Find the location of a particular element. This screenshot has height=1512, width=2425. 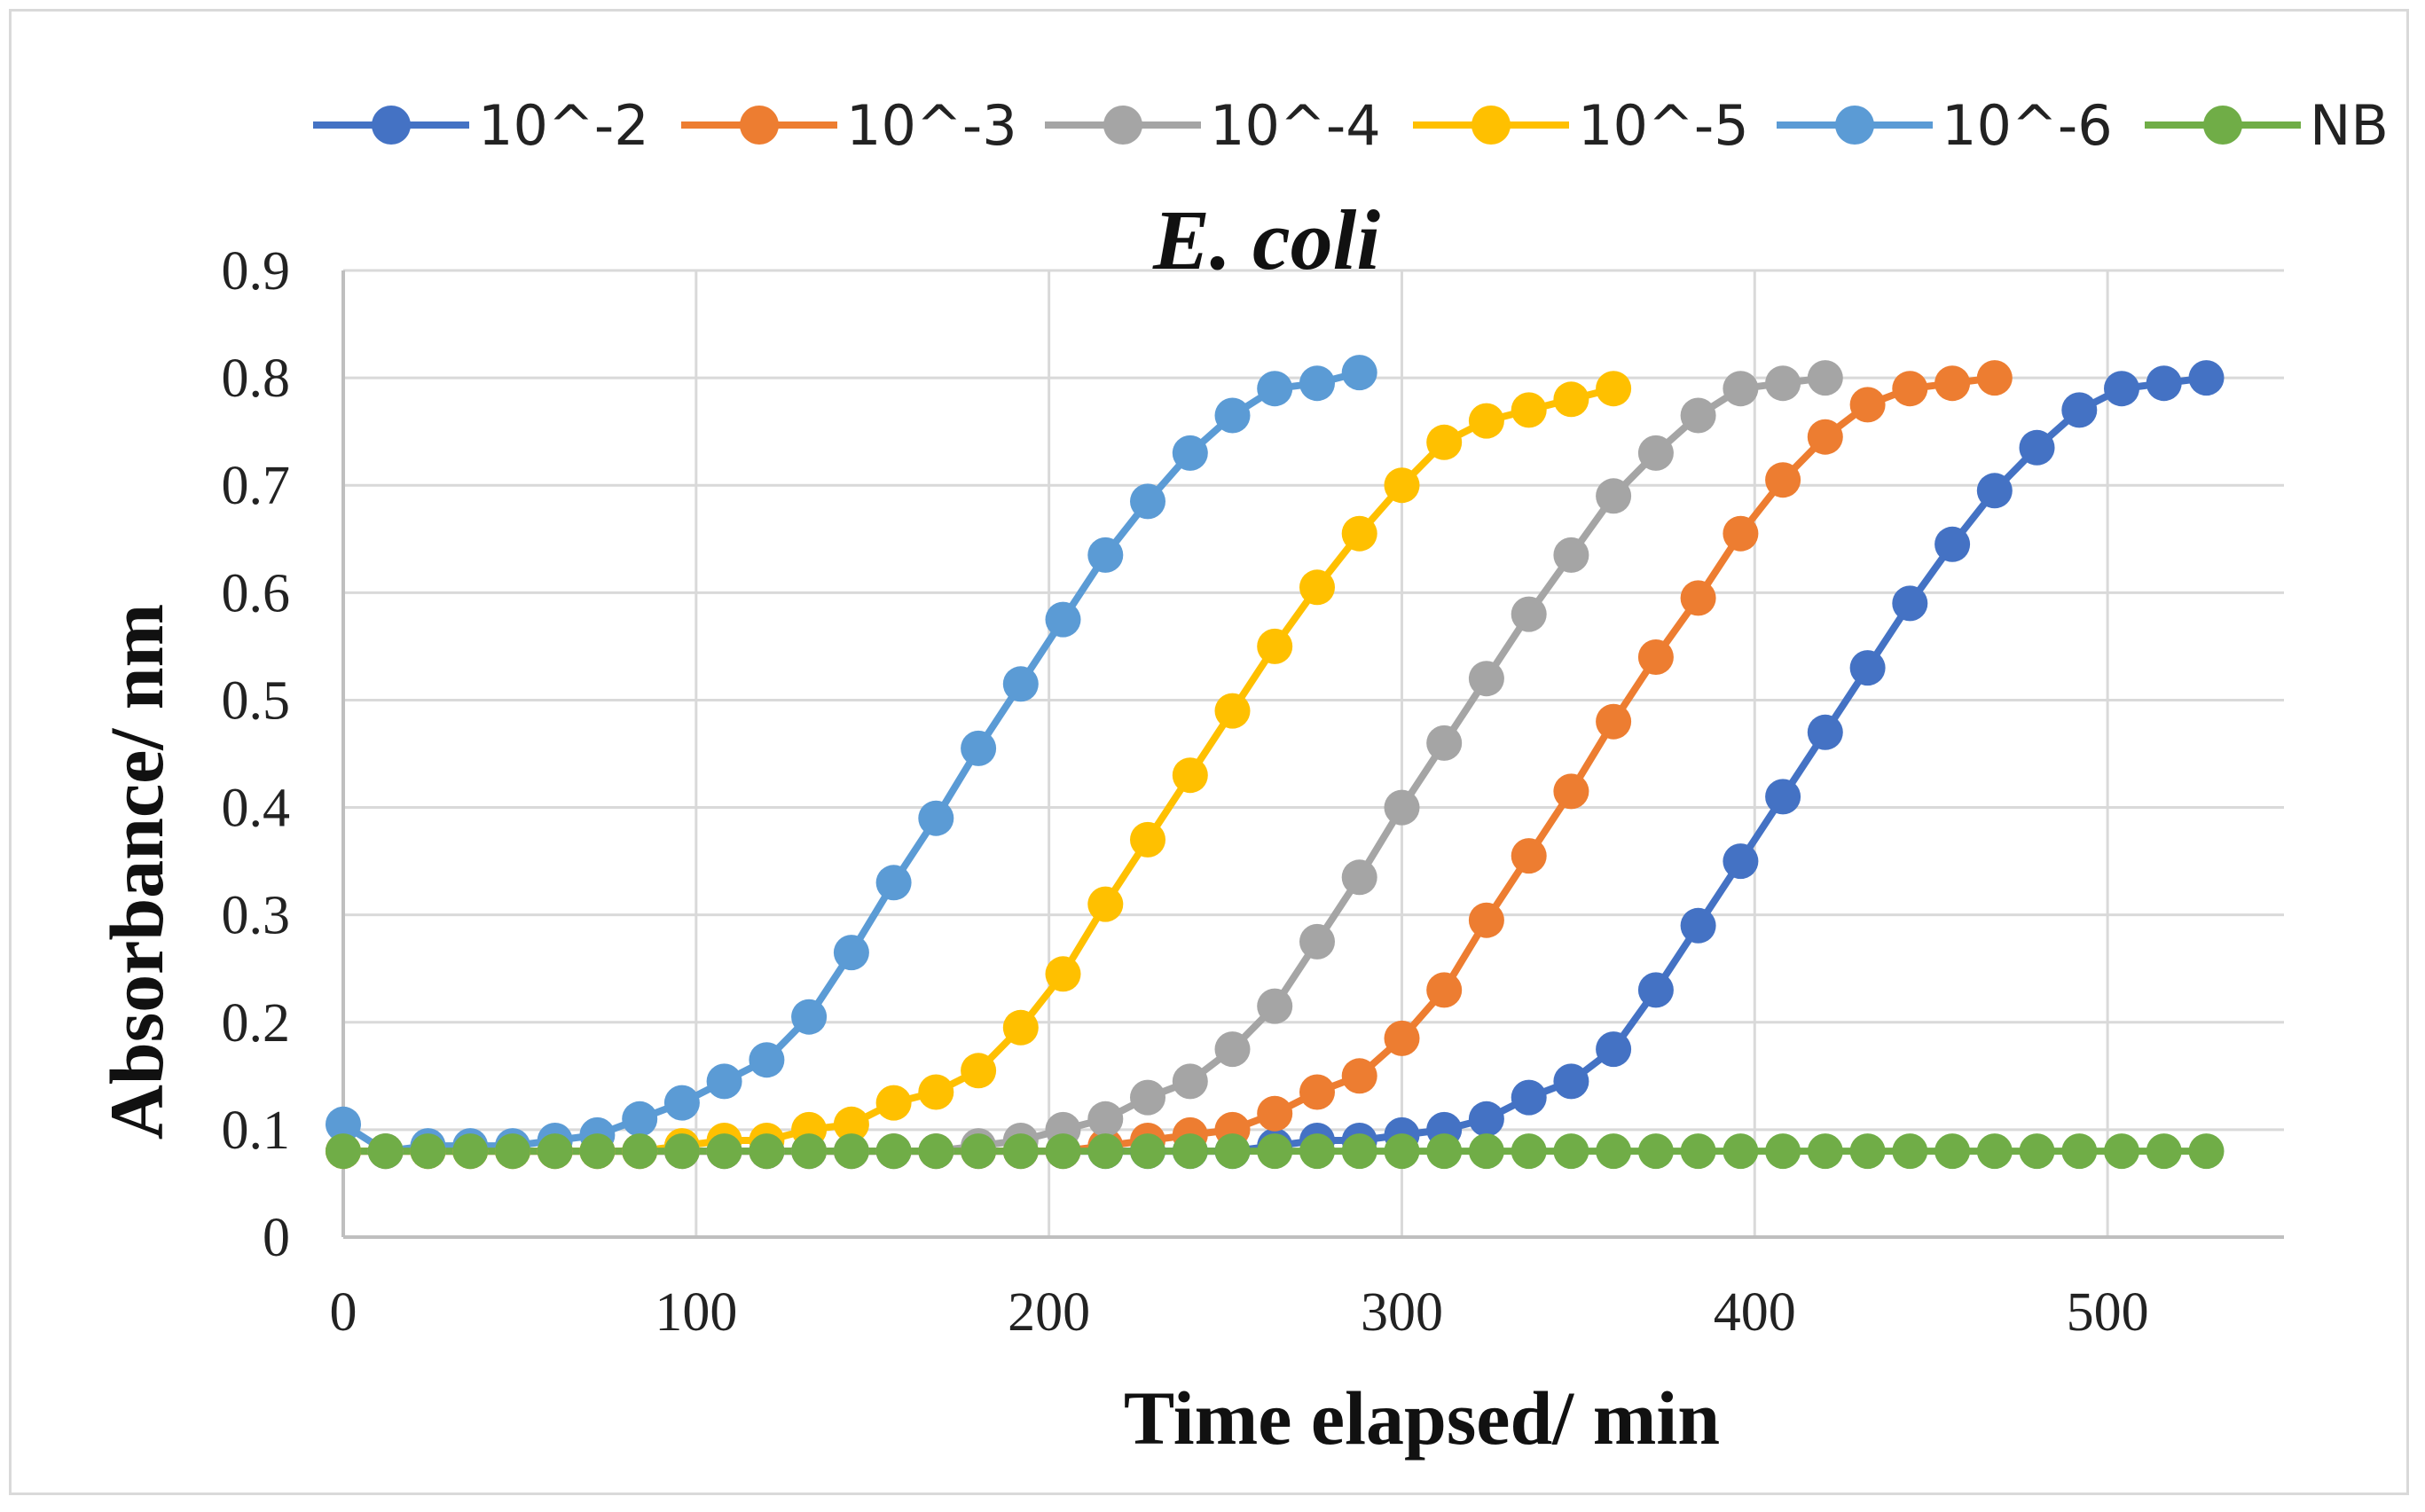

legend-marker-nb is located at coordinates (2222, 125).